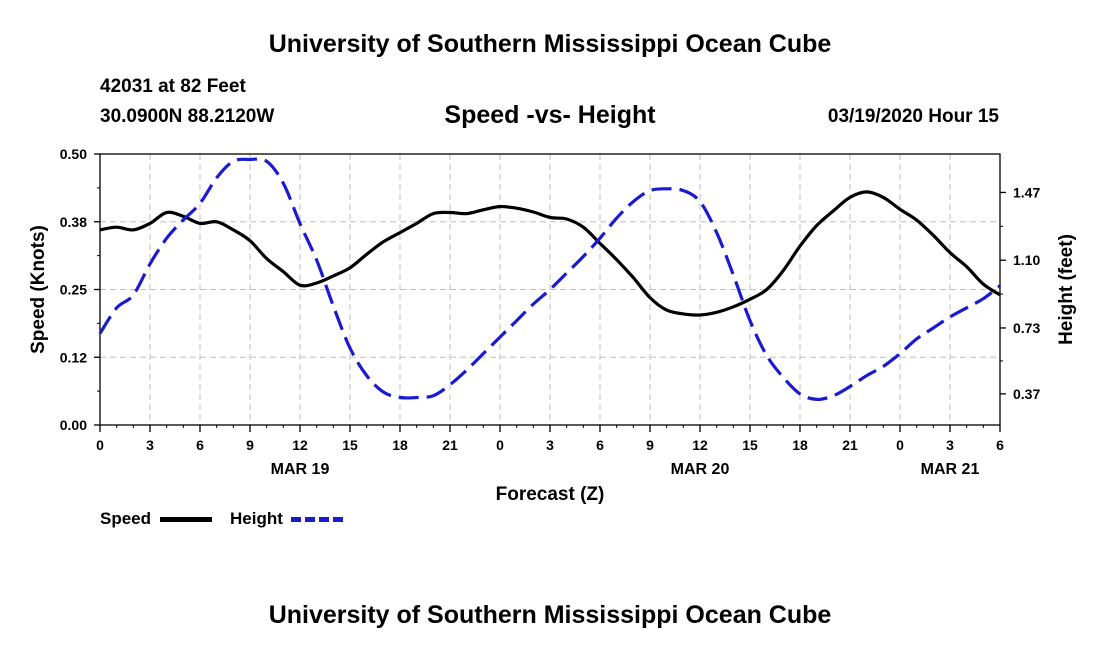  What do you see at coordinates (1026, 192) in the screenshot?
I see `y2-tick-label: 1.47` at bounding box center [1026, 192].